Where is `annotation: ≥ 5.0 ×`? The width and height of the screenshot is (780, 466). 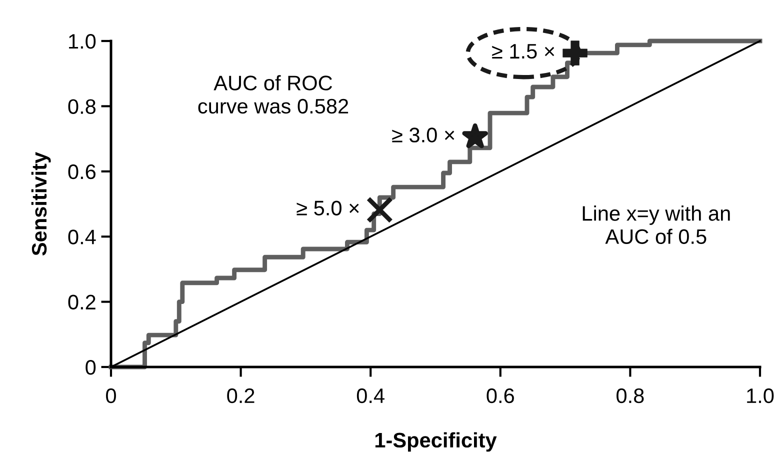
annotation: ≥ 5.0 × is located at coordinates (327, 208).